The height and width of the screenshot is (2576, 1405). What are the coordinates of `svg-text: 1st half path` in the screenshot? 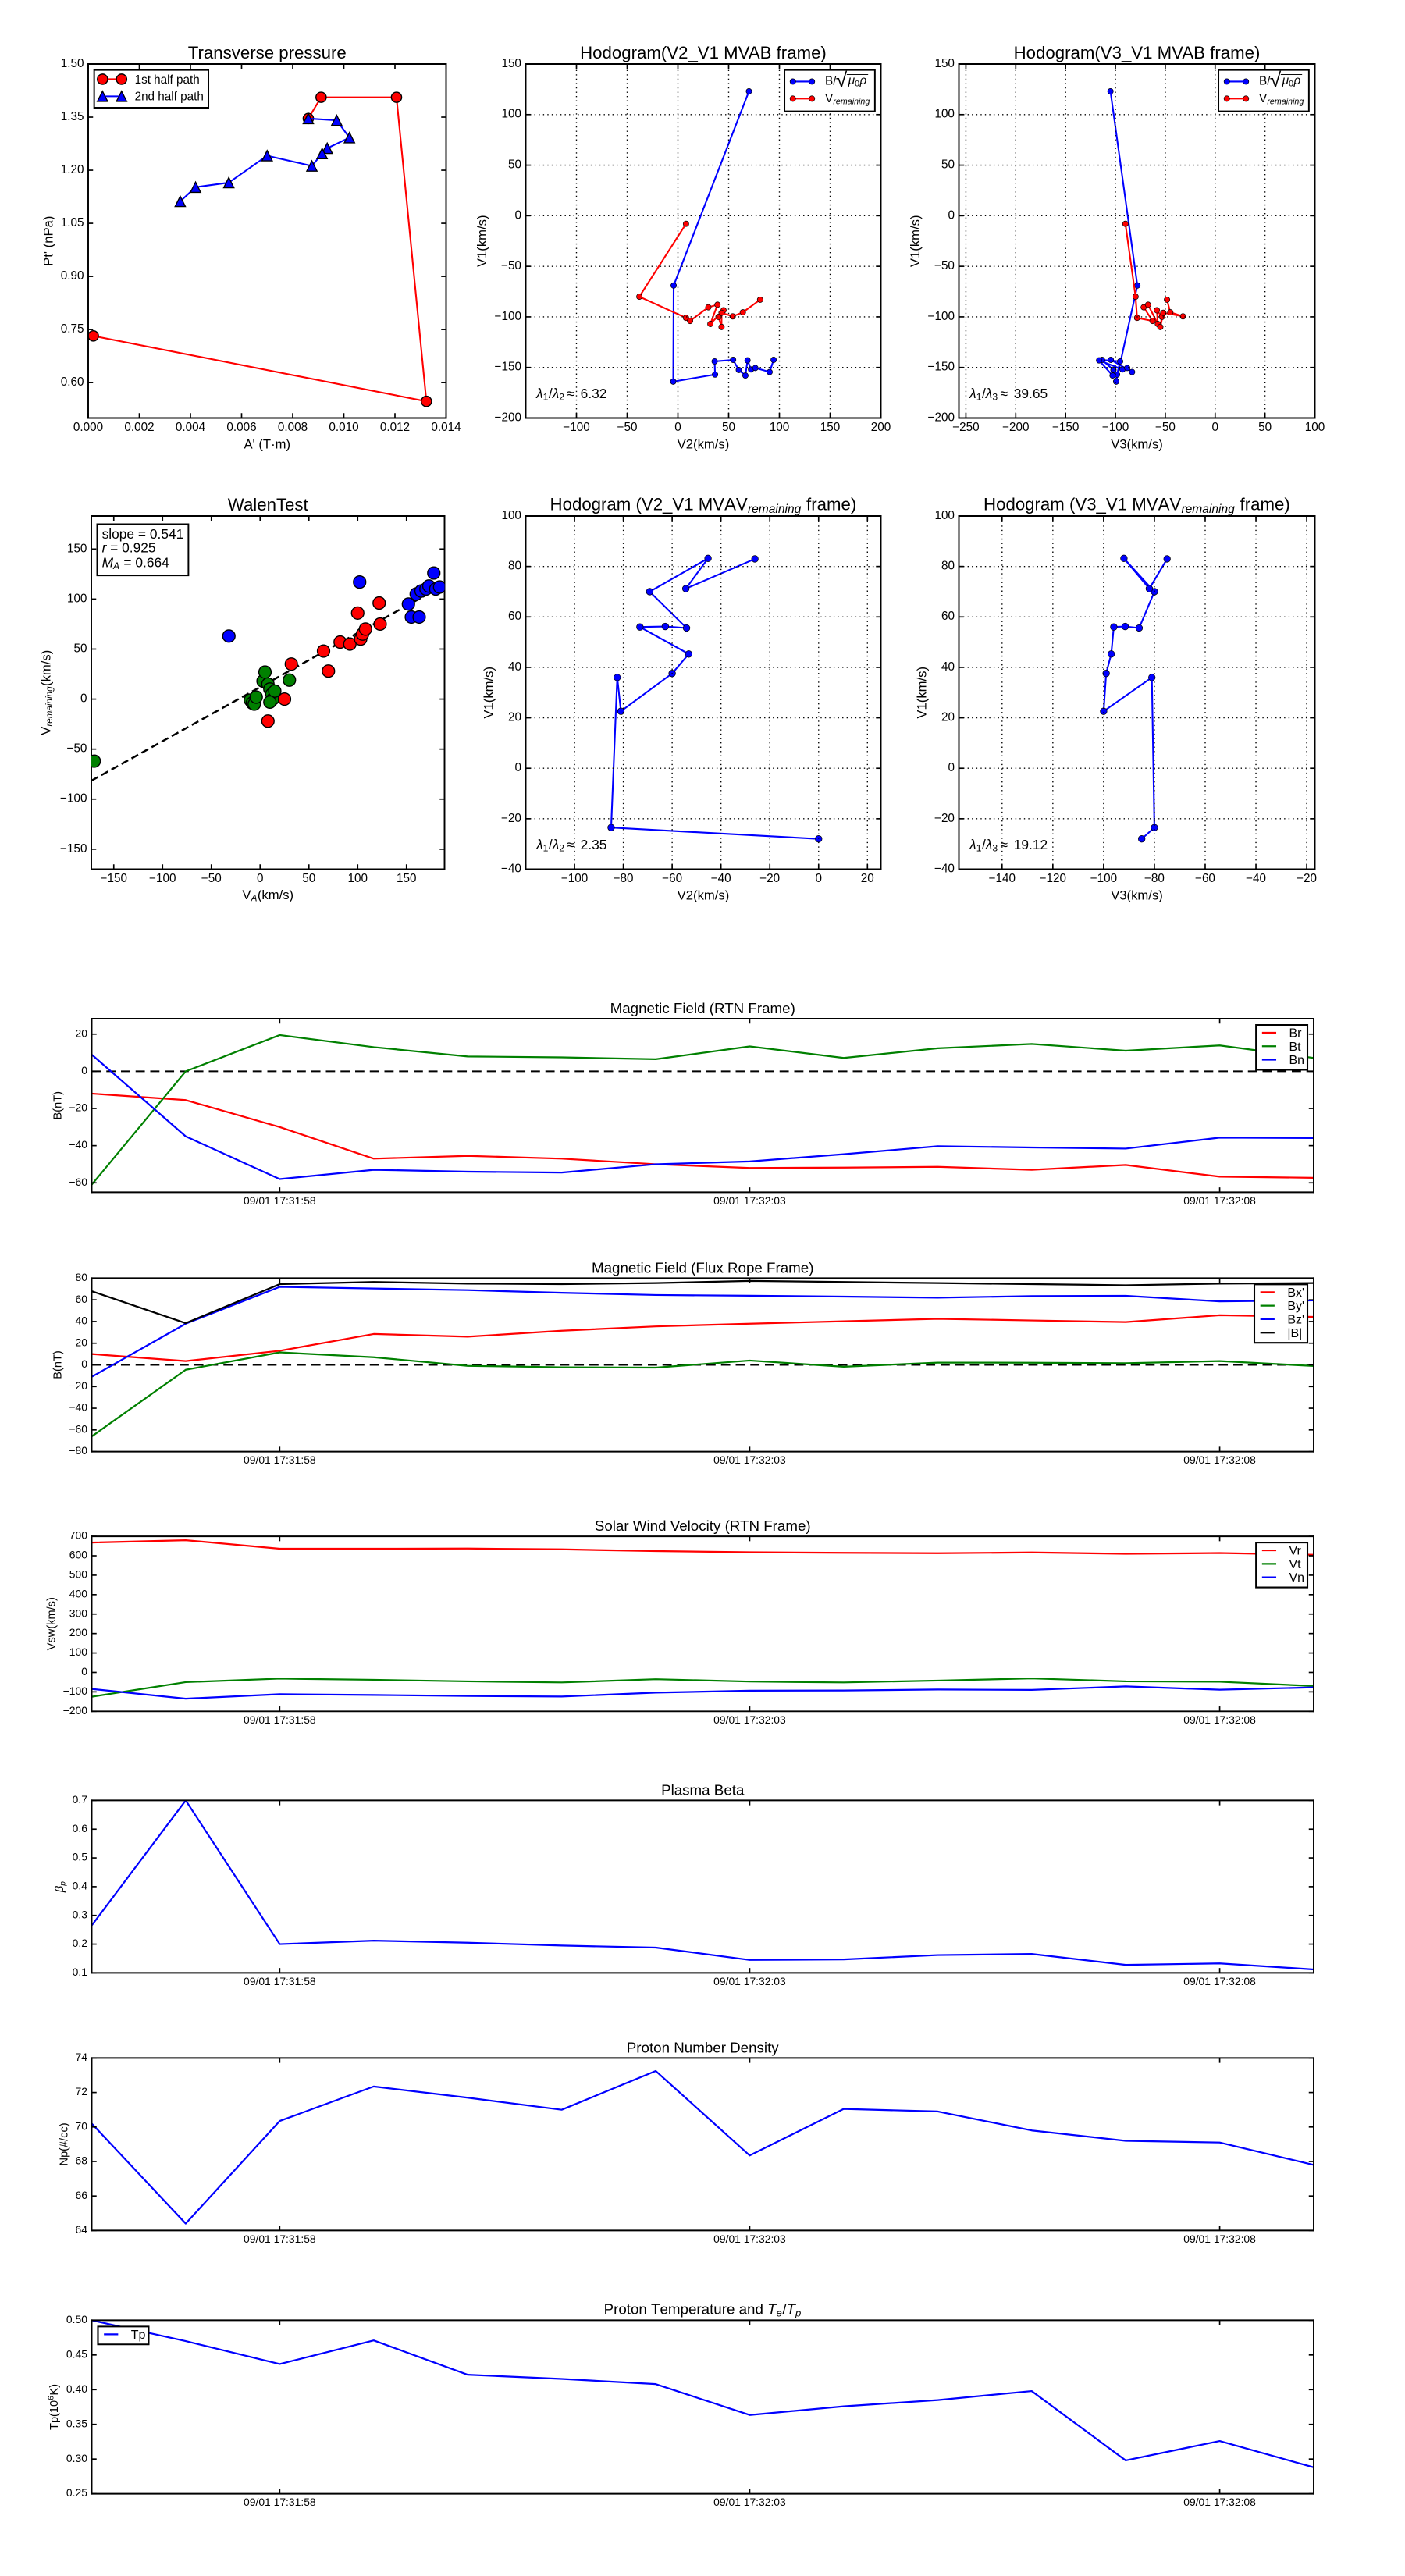 It's located at (168, 80).